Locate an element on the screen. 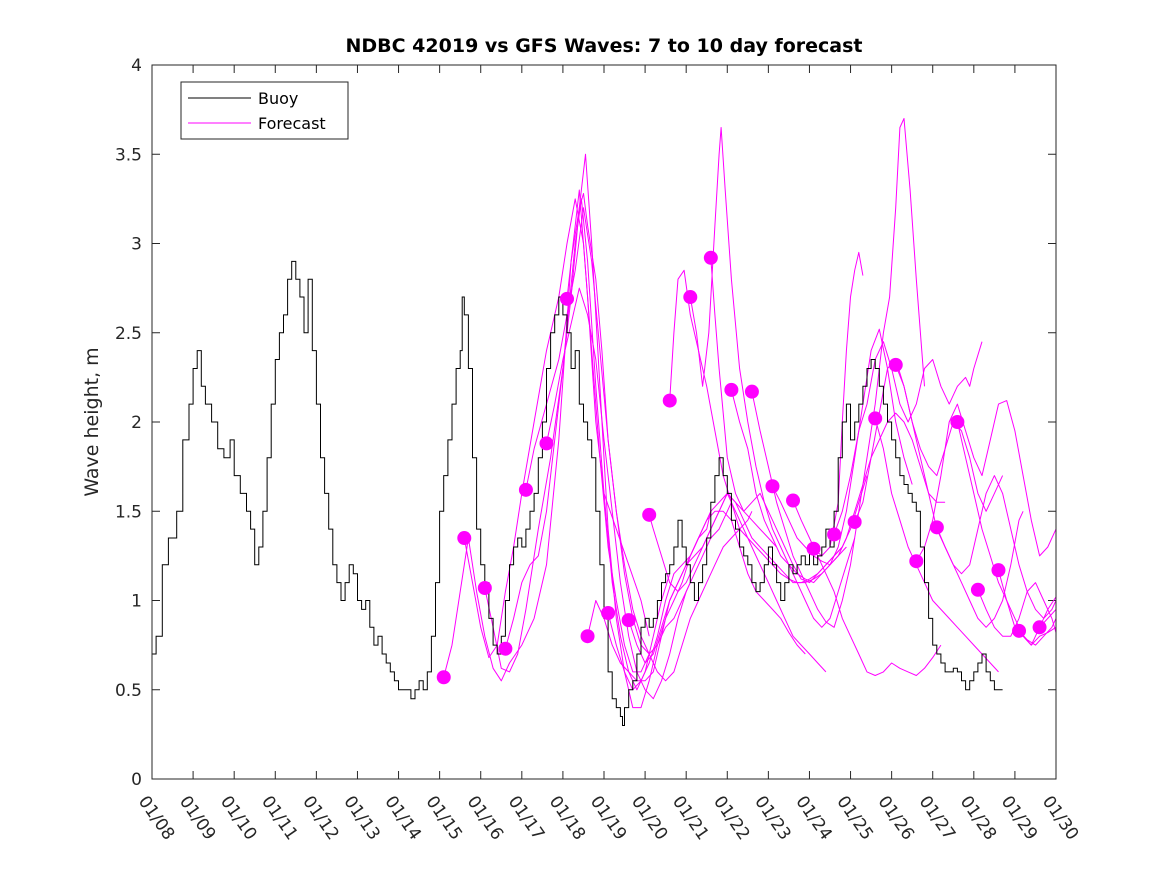 The width and height of the screenshot is (1167, 875). legend-forecast-label: Forecast is located at coordinates (292, 123).